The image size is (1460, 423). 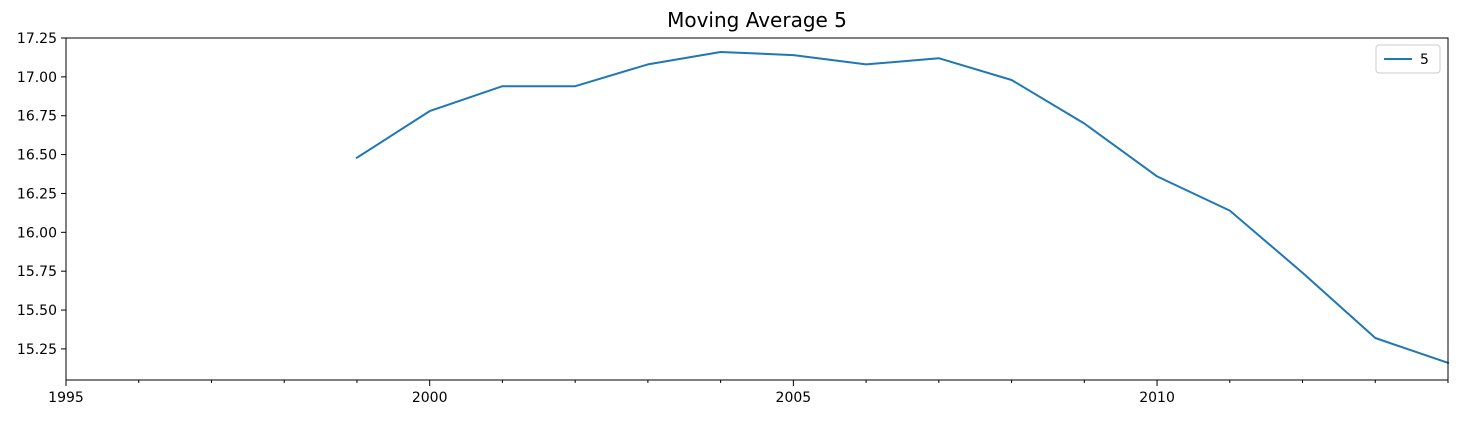 What do you see at coordinates (37, 117) in the screenshot?
I see `y-tick-label: 16.75` at bounding box center [37, 117].